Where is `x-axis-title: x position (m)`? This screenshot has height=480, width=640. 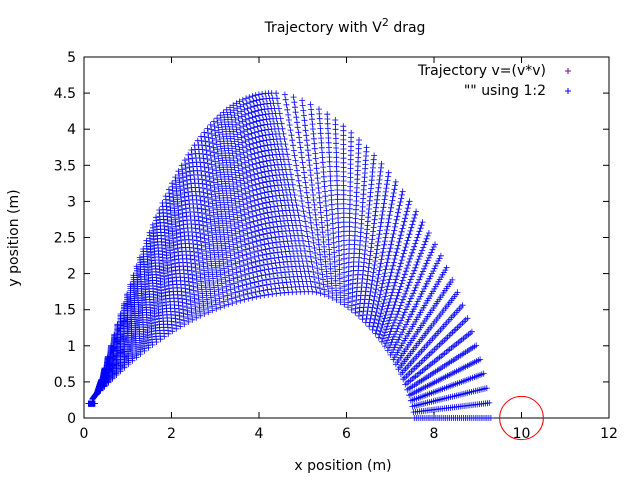 x-axis-title: x position (m) is located at coordinates (342, 466).